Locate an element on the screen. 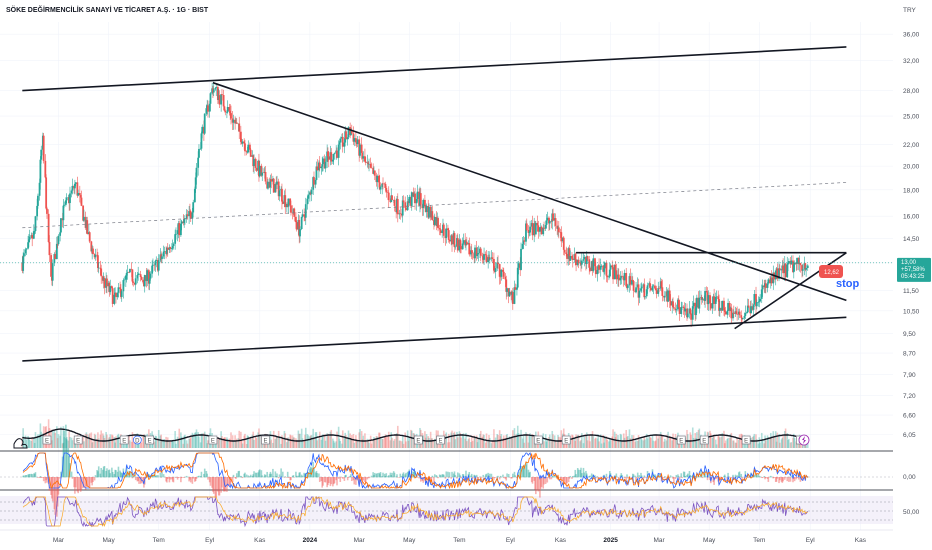 The height and width of the screenshot is (550, 932). tradingview-logo-icon is located at coordinates (20, 443).